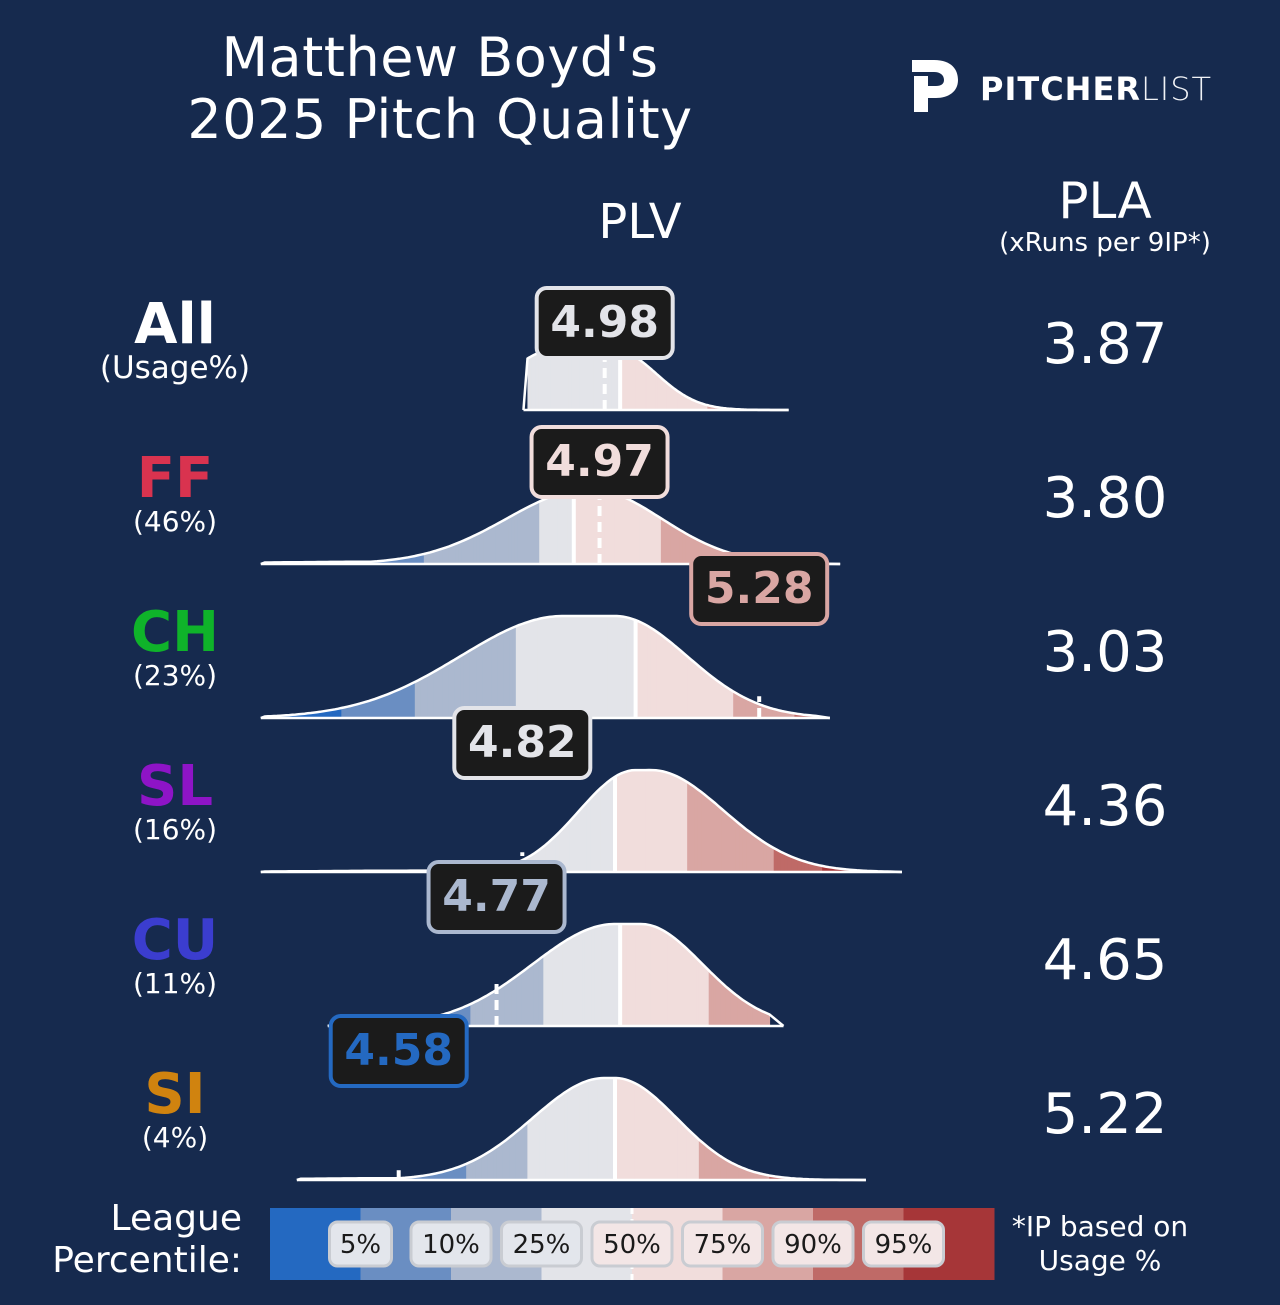 This screenshot has height=1305, width=1280. What do you see at coordinates (1105, 201) in the screenshot?
I see `pla-column-header: PLA` at bounding box center [1105, 201].